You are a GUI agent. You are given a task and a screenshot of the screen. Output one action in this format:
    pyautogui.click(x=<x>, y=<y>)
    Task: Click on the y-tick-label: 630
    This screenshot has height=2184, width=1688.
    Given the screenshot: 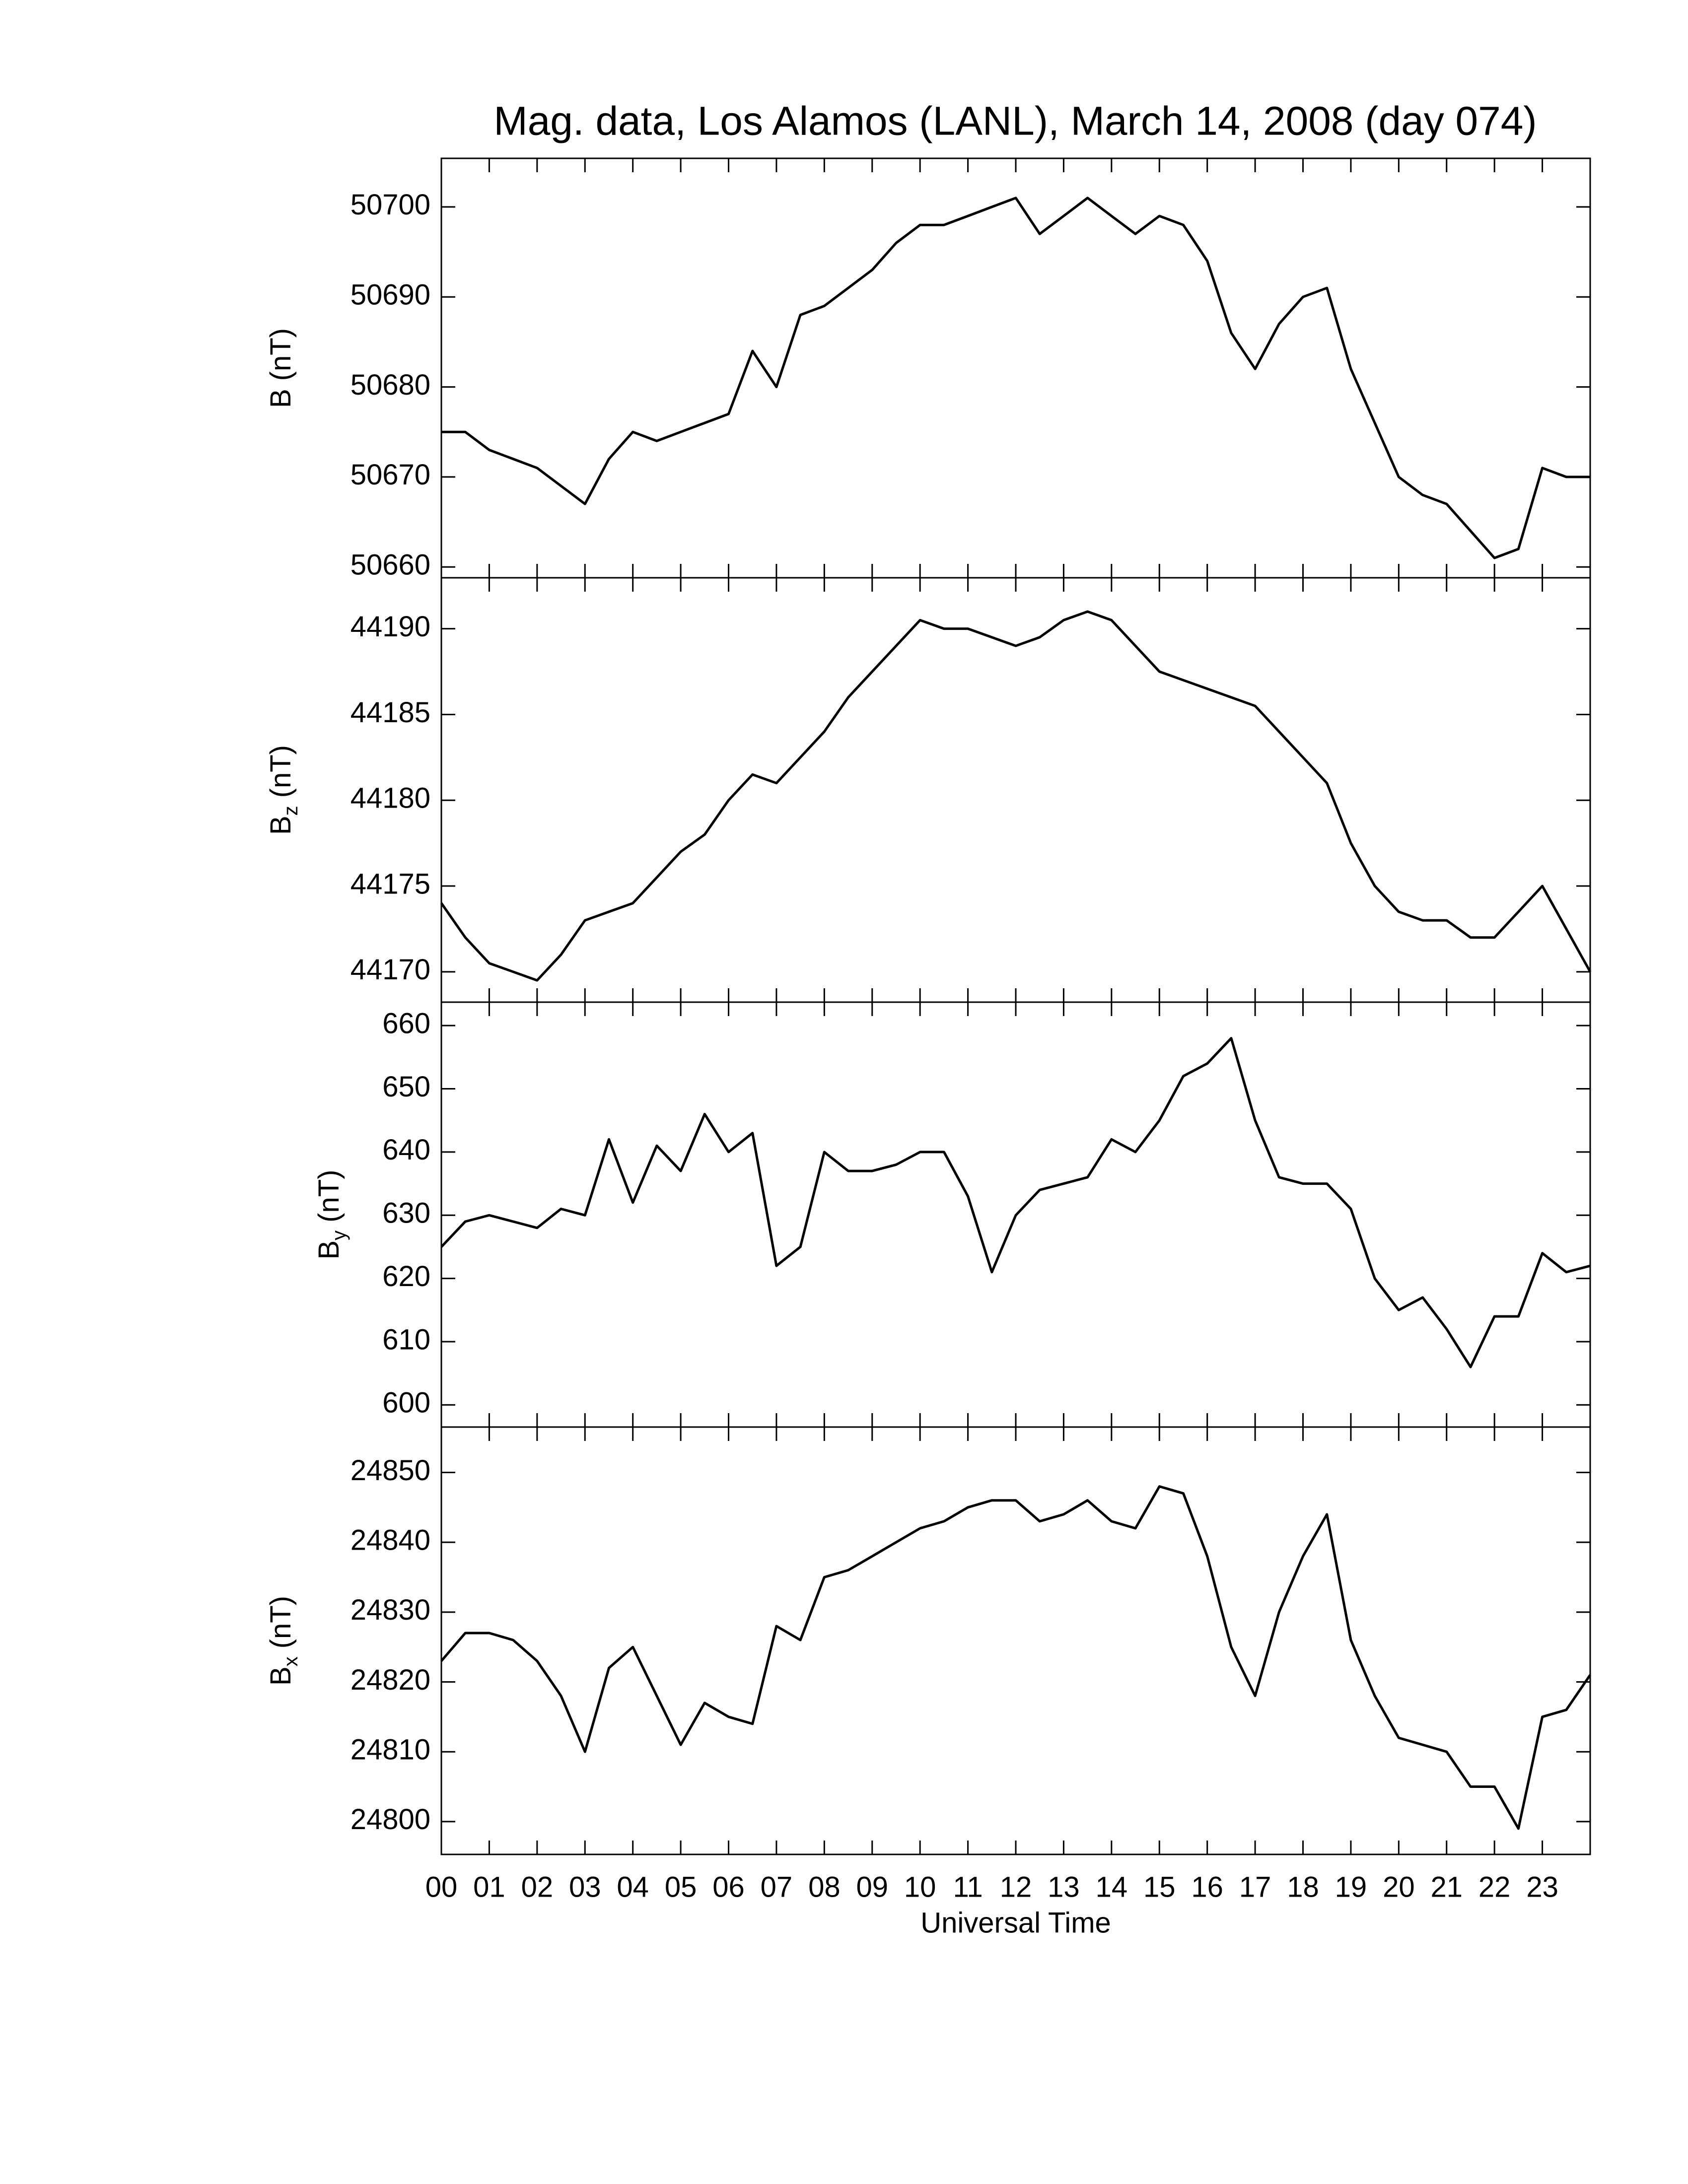 What is the action you would take?
    pyautogui.click(x=406, y=1213)
    